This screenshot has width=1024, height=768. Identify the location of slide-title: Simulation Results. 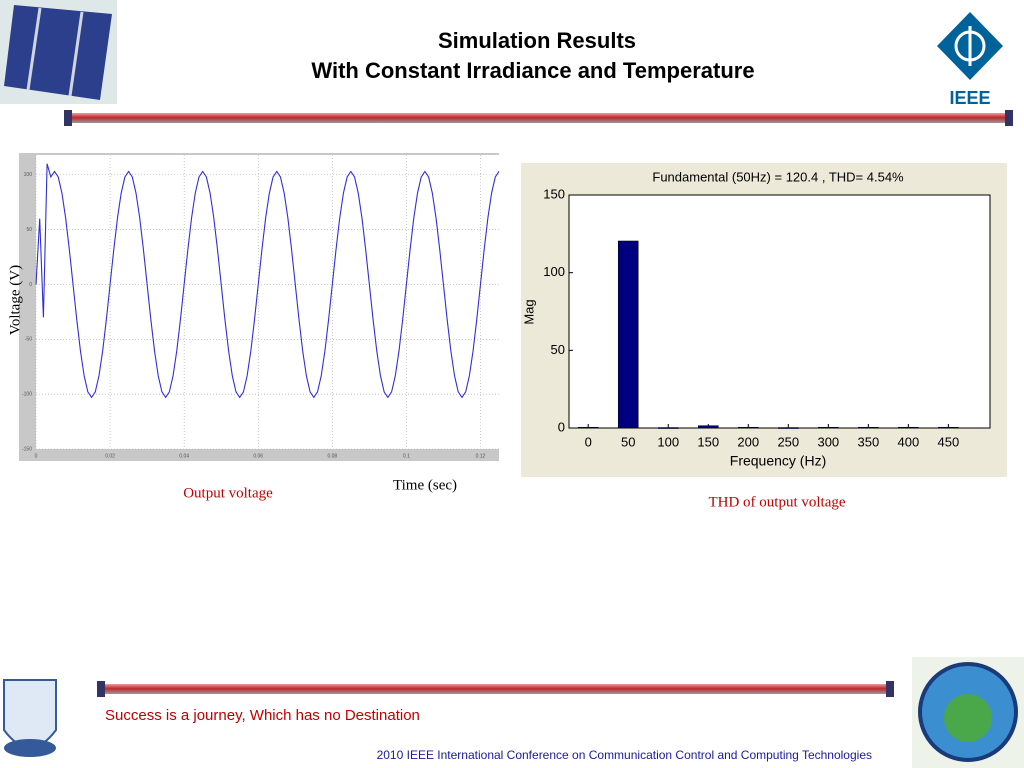
(537, 40).